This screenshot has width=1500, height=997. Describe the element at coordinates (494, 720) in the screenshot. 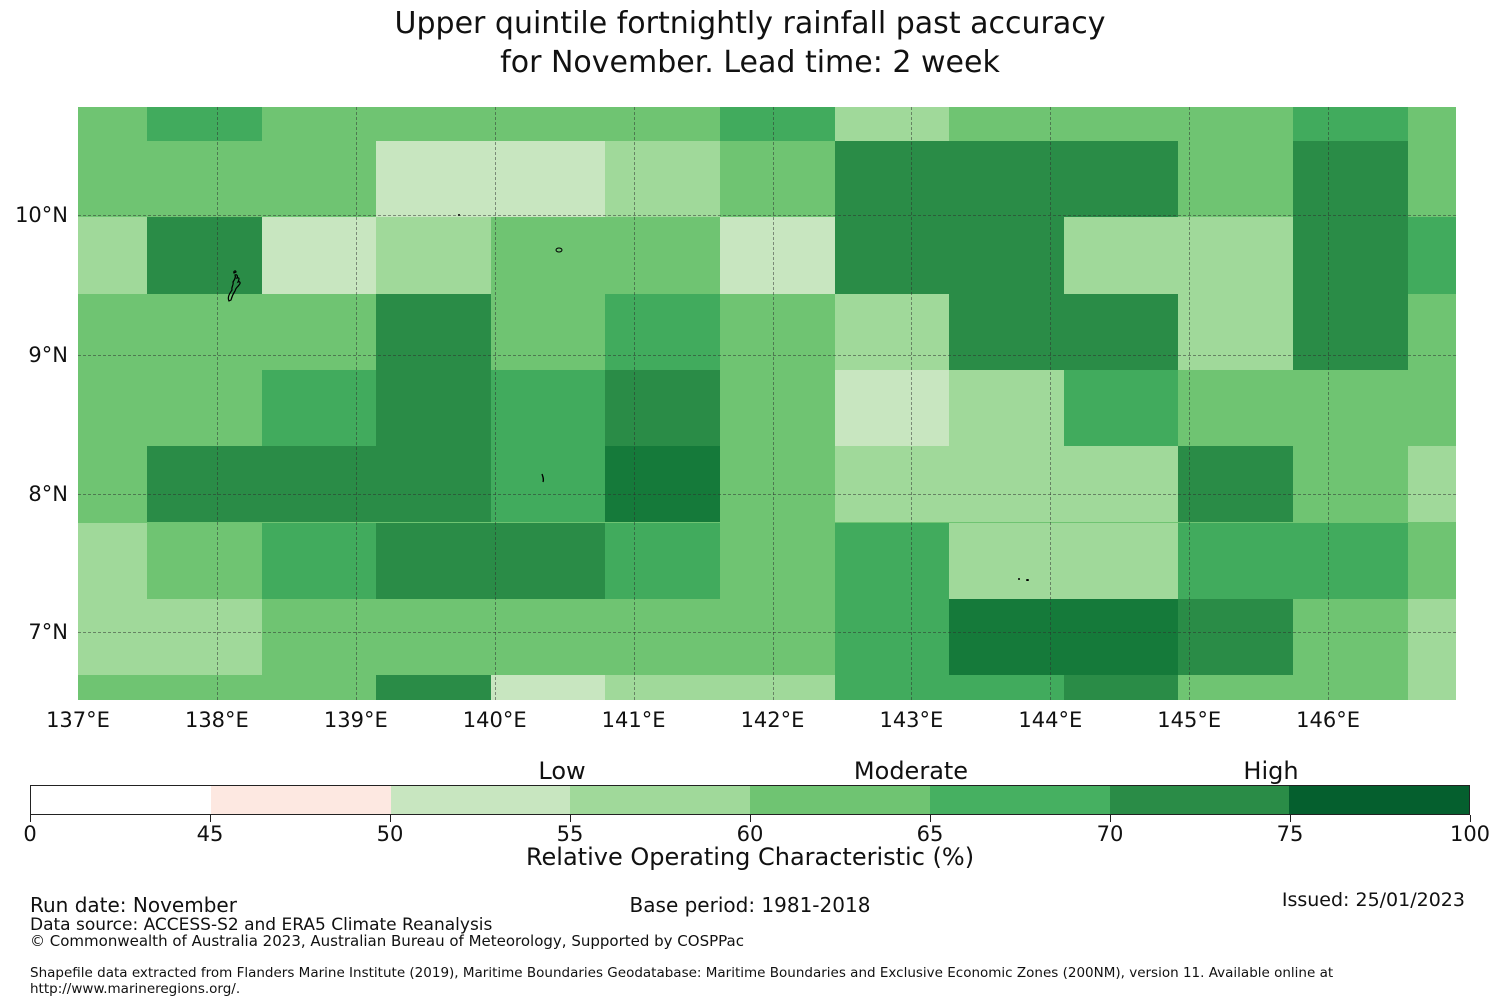

I see `x-tick-label: 140°E` at that location.